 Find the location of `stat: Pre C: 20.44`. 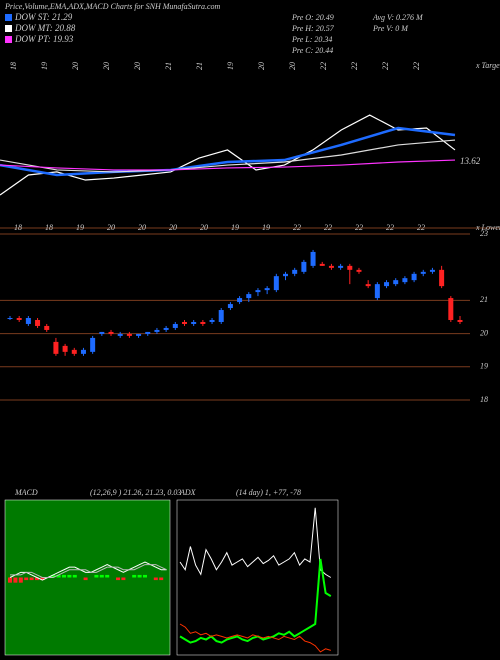

stat: Pre C: 20.44 is located at coordinates (312, 50).